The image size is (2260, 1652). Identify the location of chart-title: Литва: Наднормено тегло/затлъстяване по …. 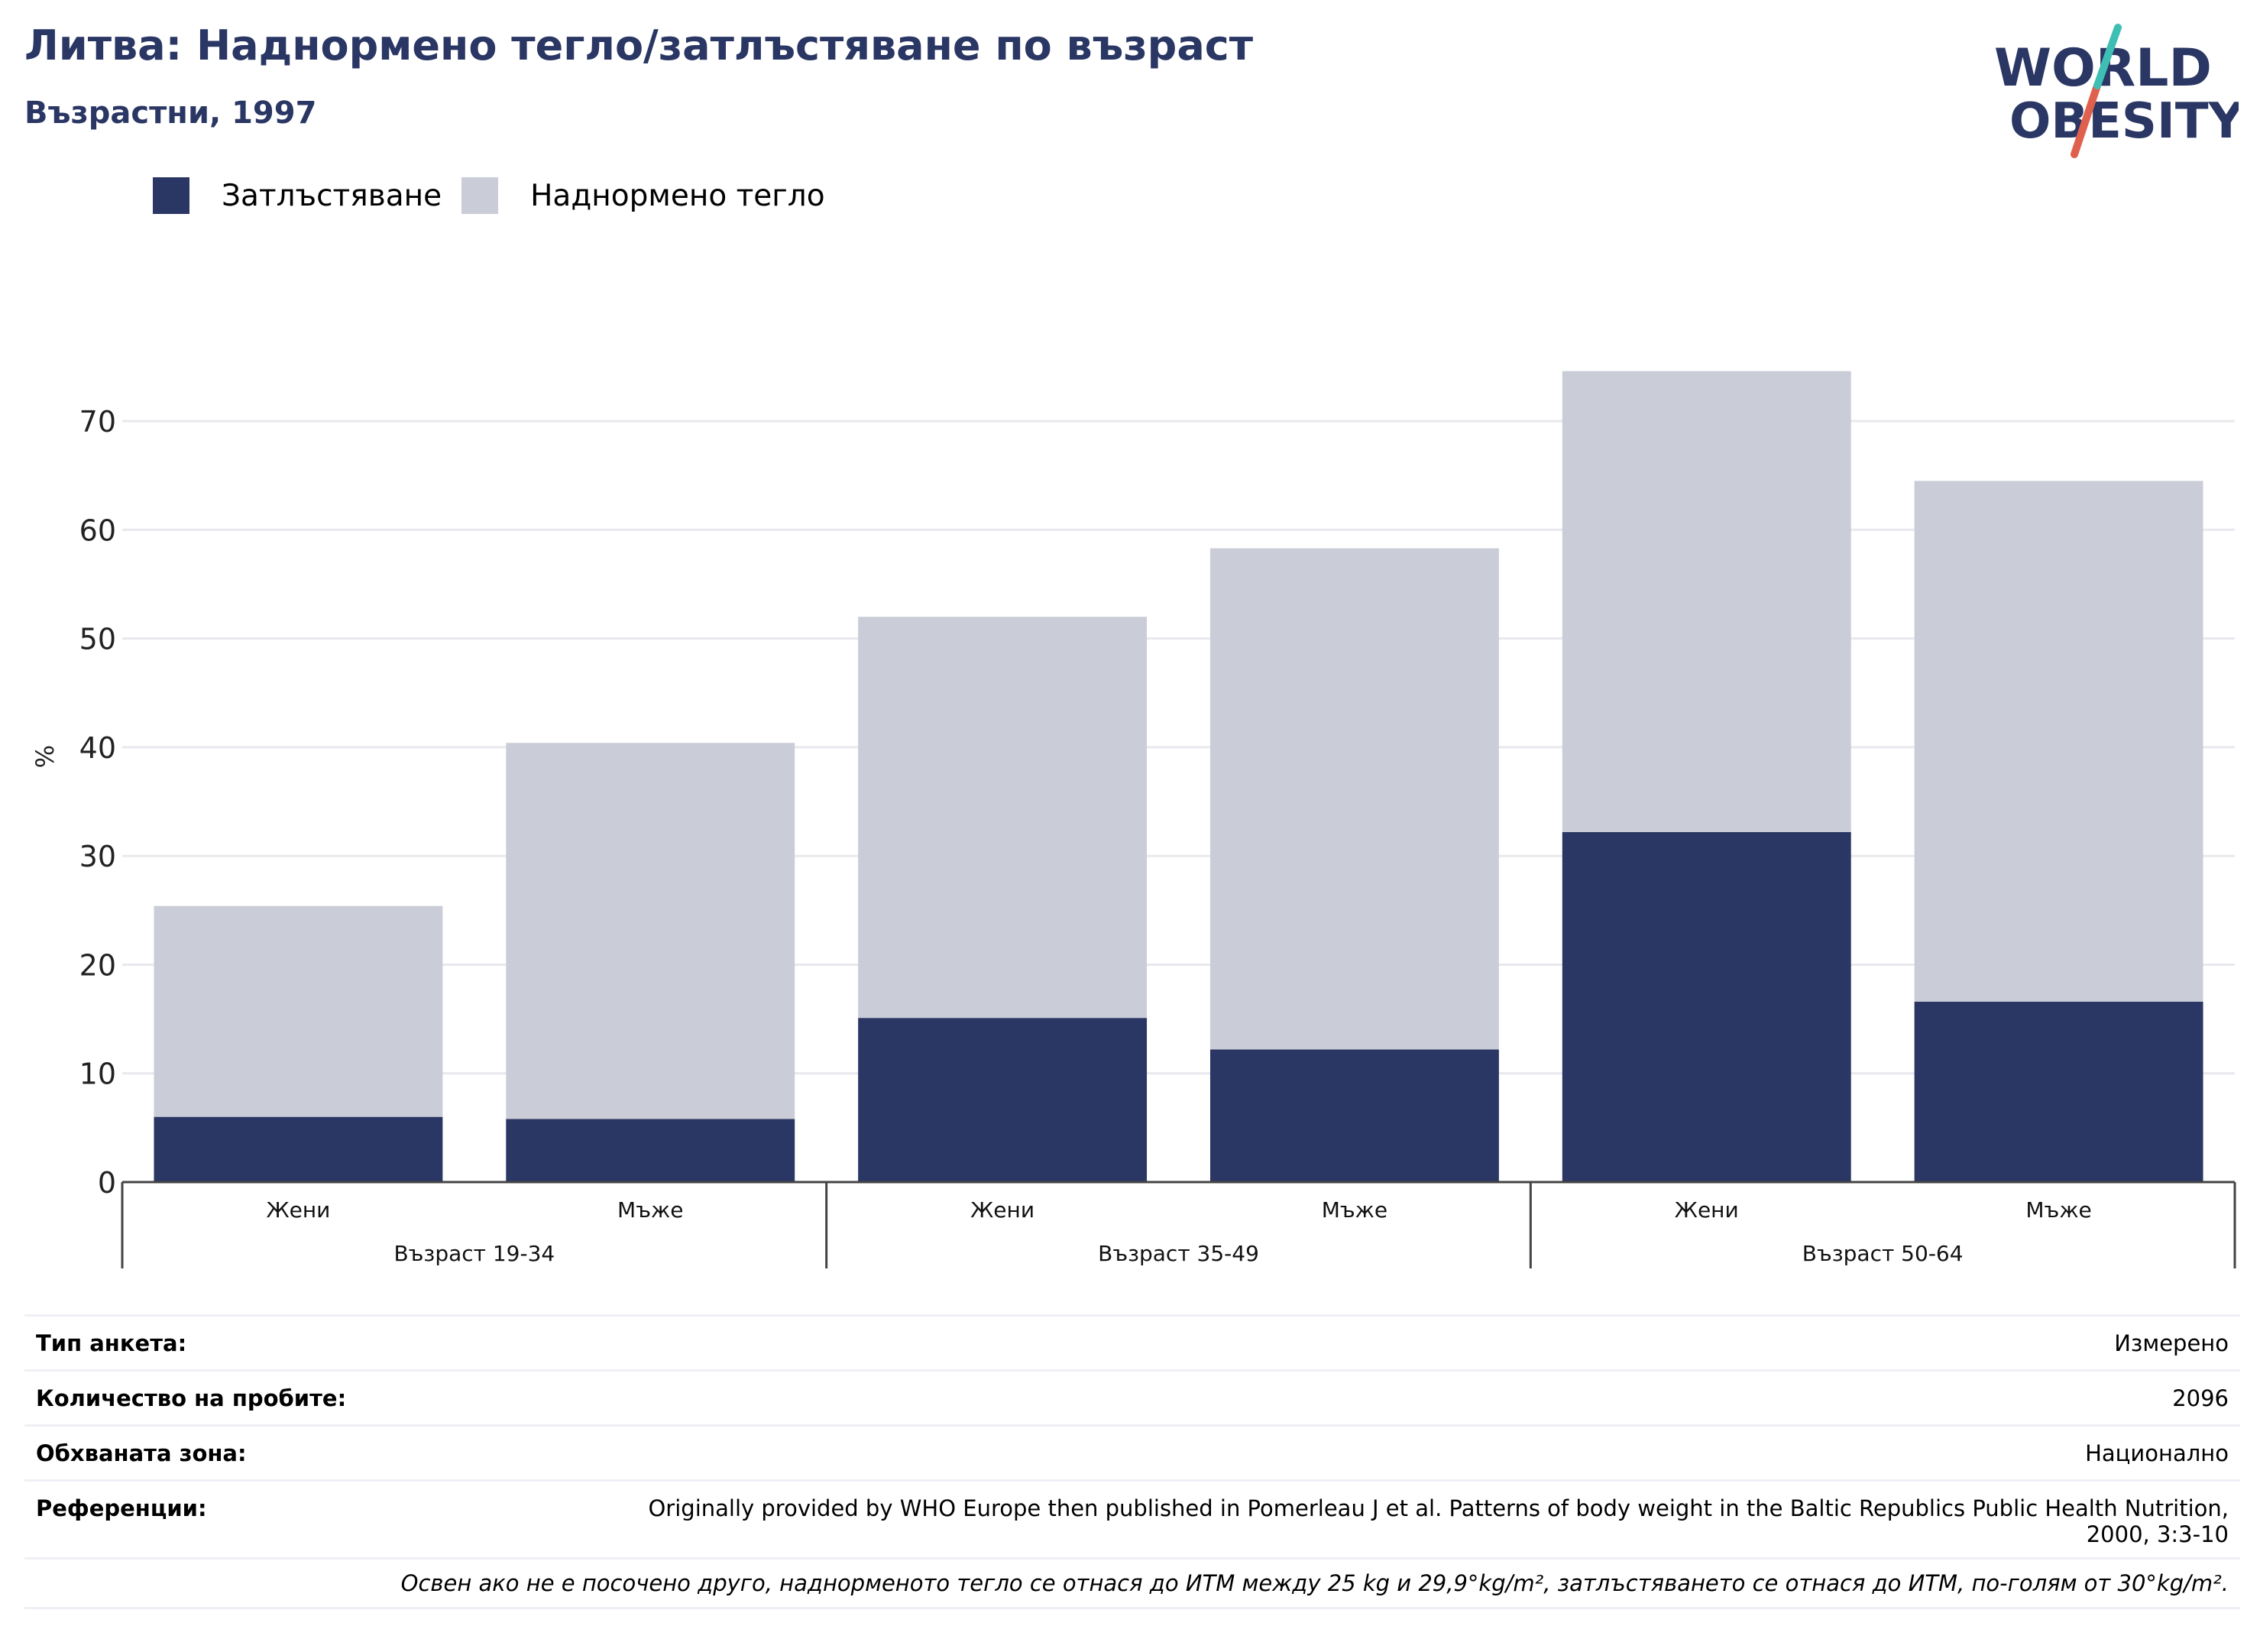
(639, 45).